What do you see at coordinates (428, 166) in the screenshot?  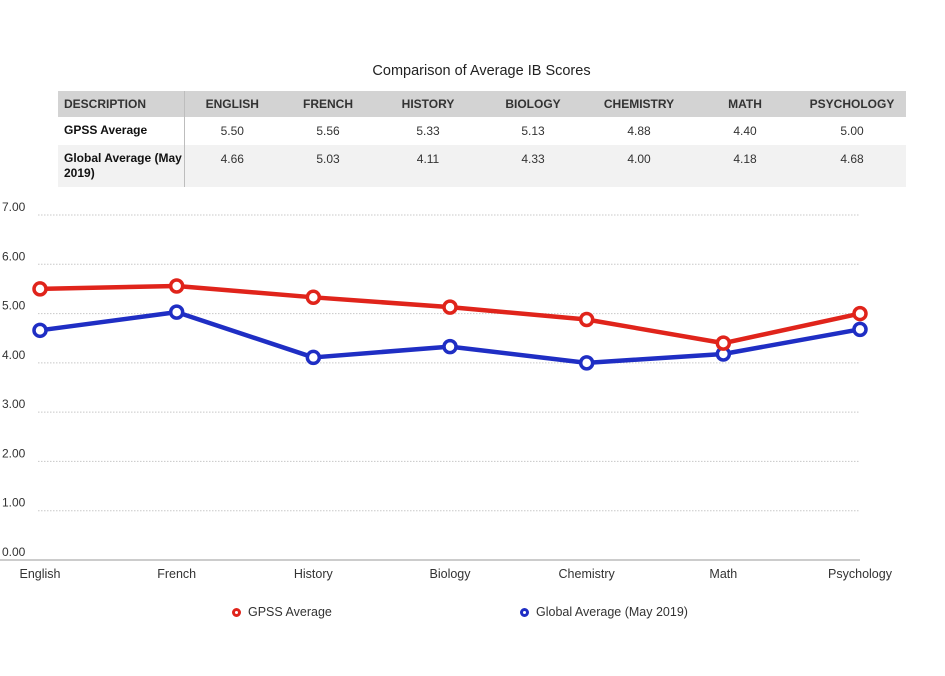 I see `table-cell: 4.11` at bounding box center [428, 166].